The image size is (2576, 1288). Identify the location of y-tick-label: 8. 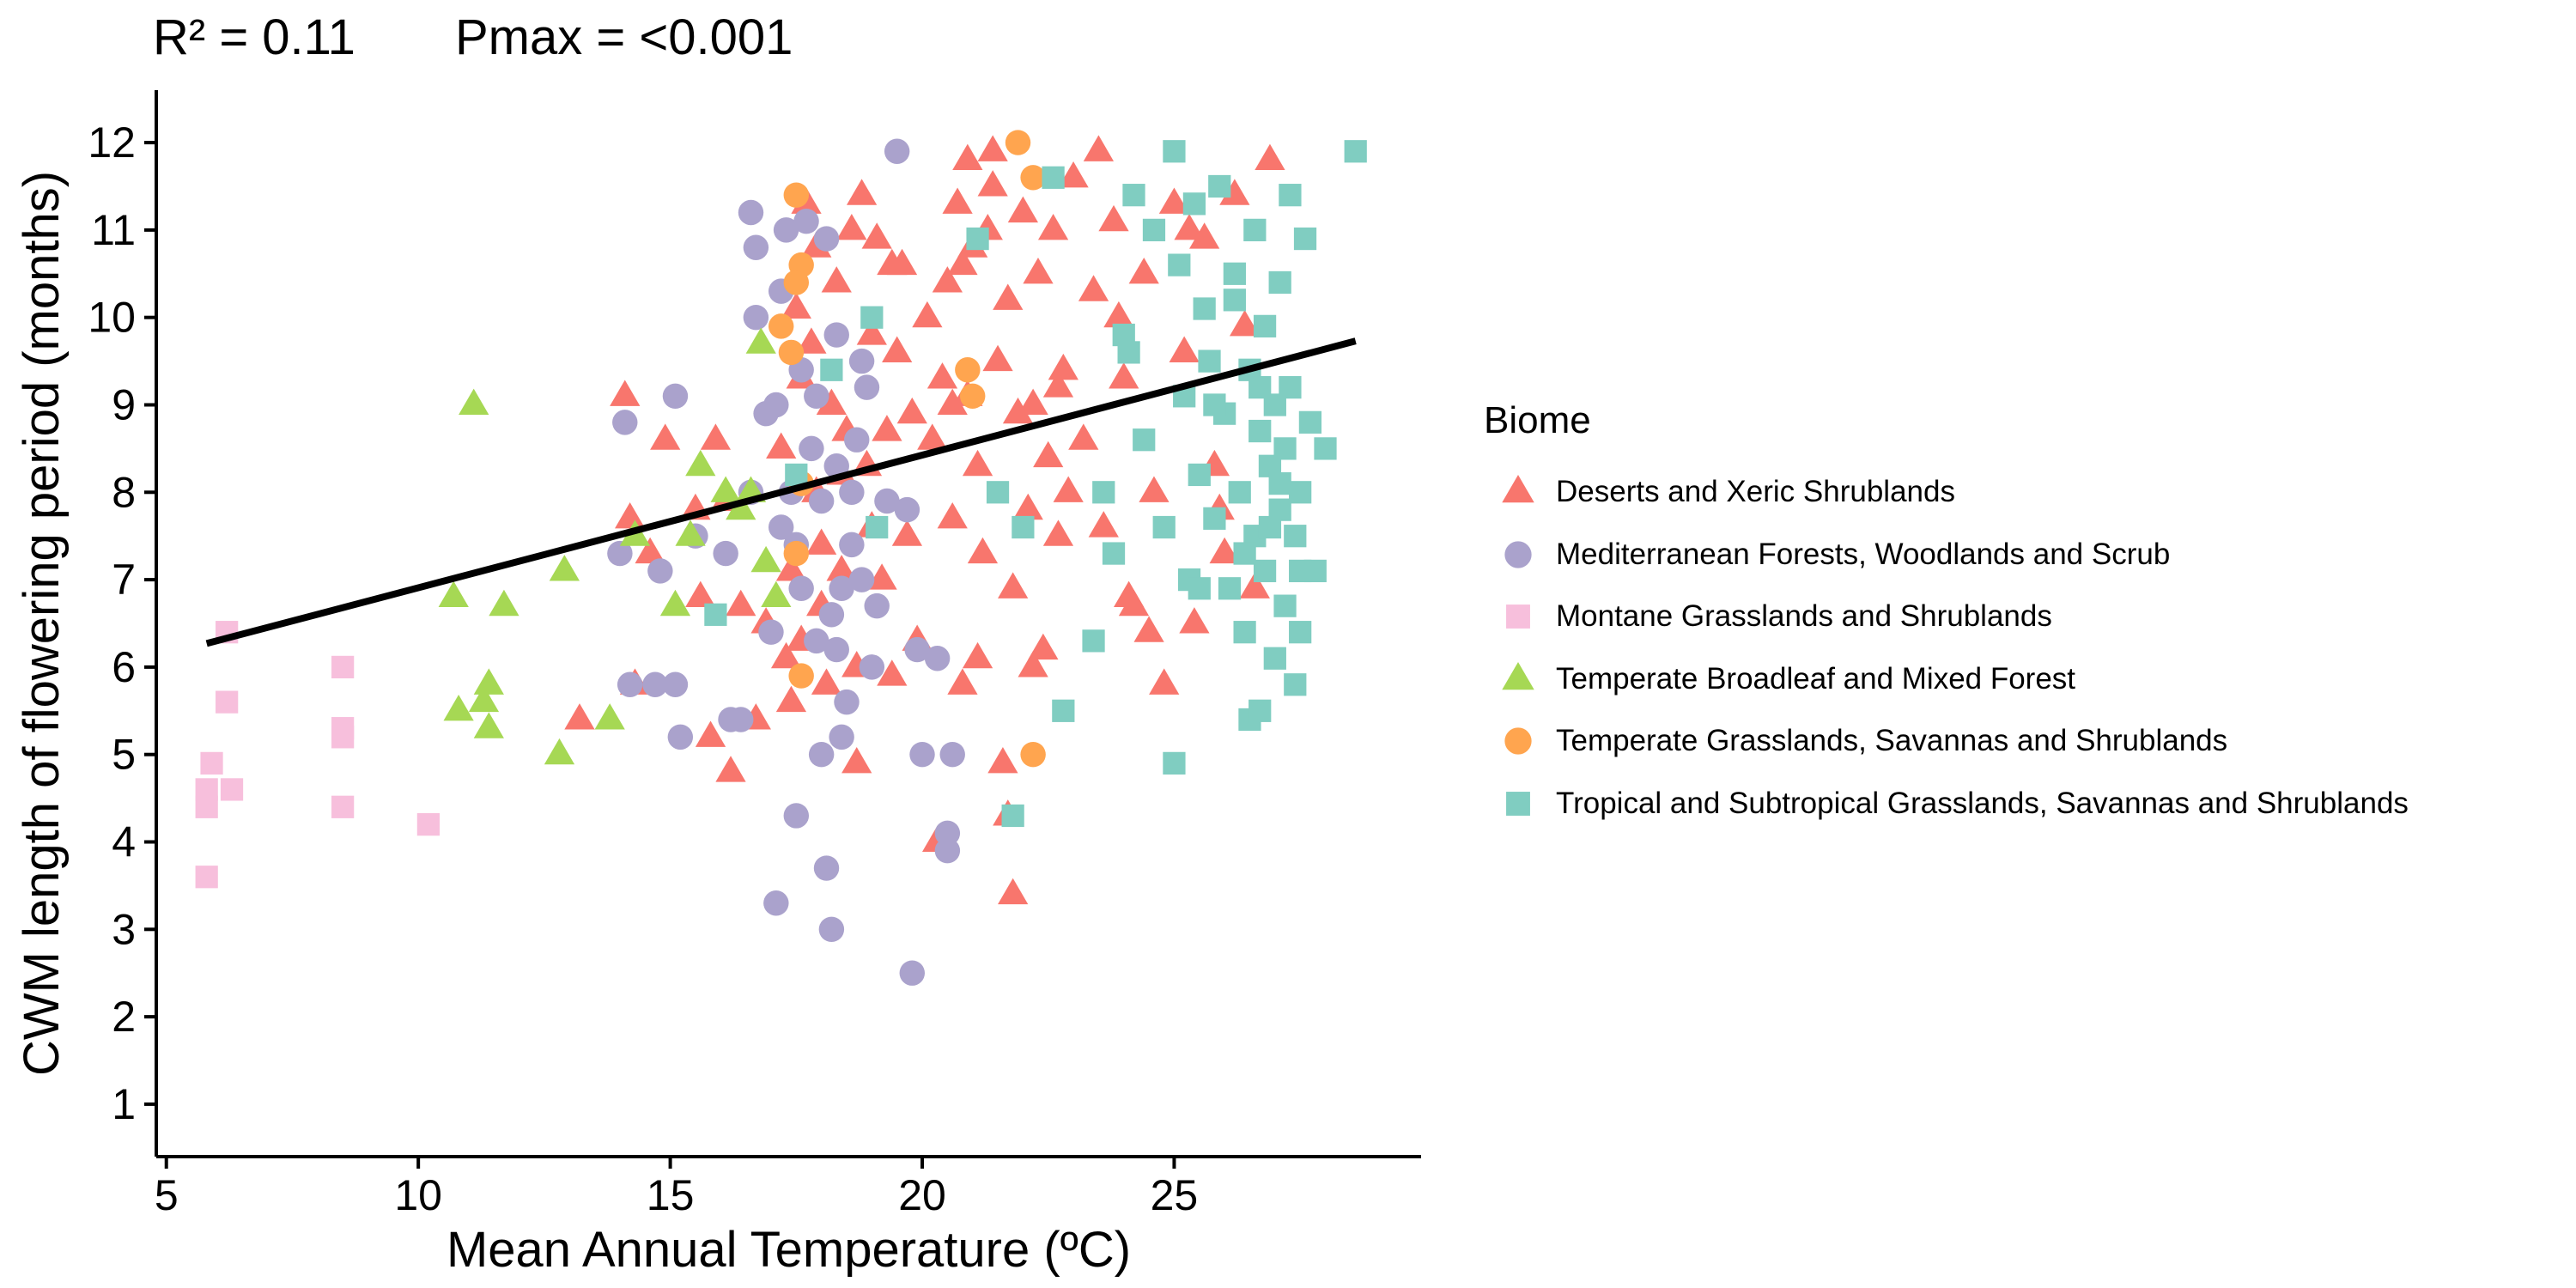
(124, 492).